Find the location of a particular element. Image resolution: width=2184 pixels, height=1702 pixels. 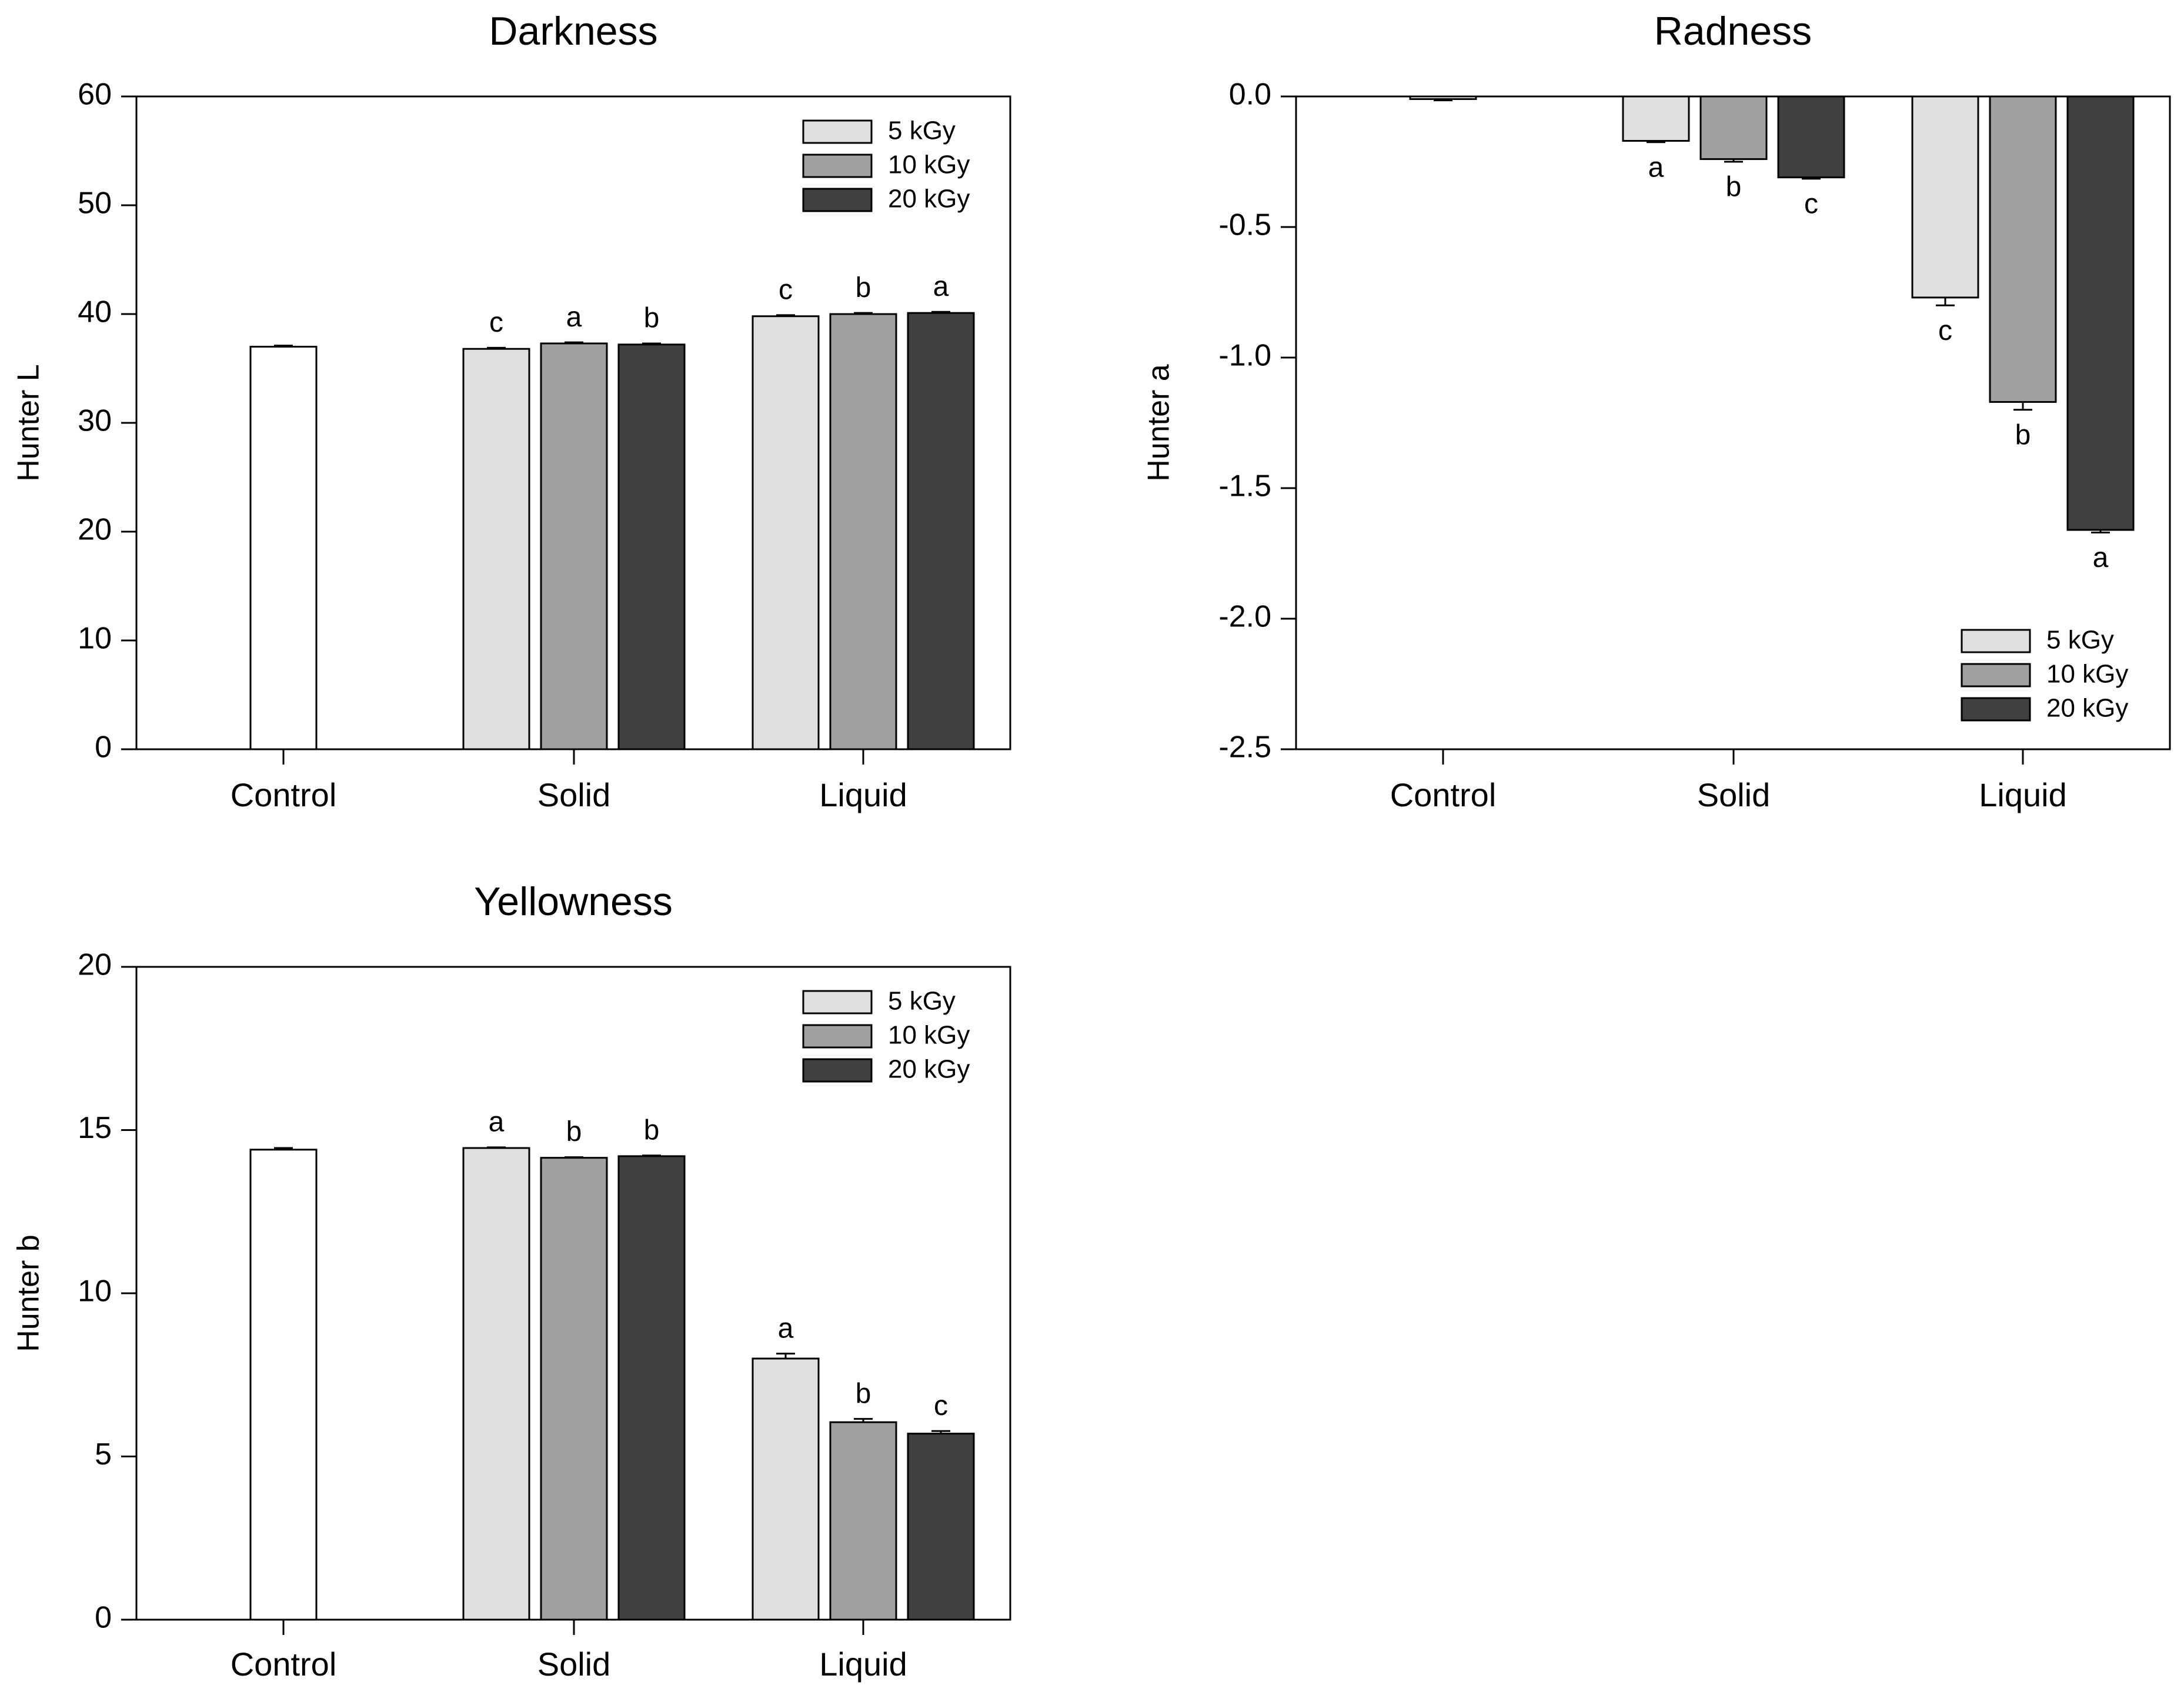

darkness-bar-liquid-1-letter: b is located at coordinates (863, 287).